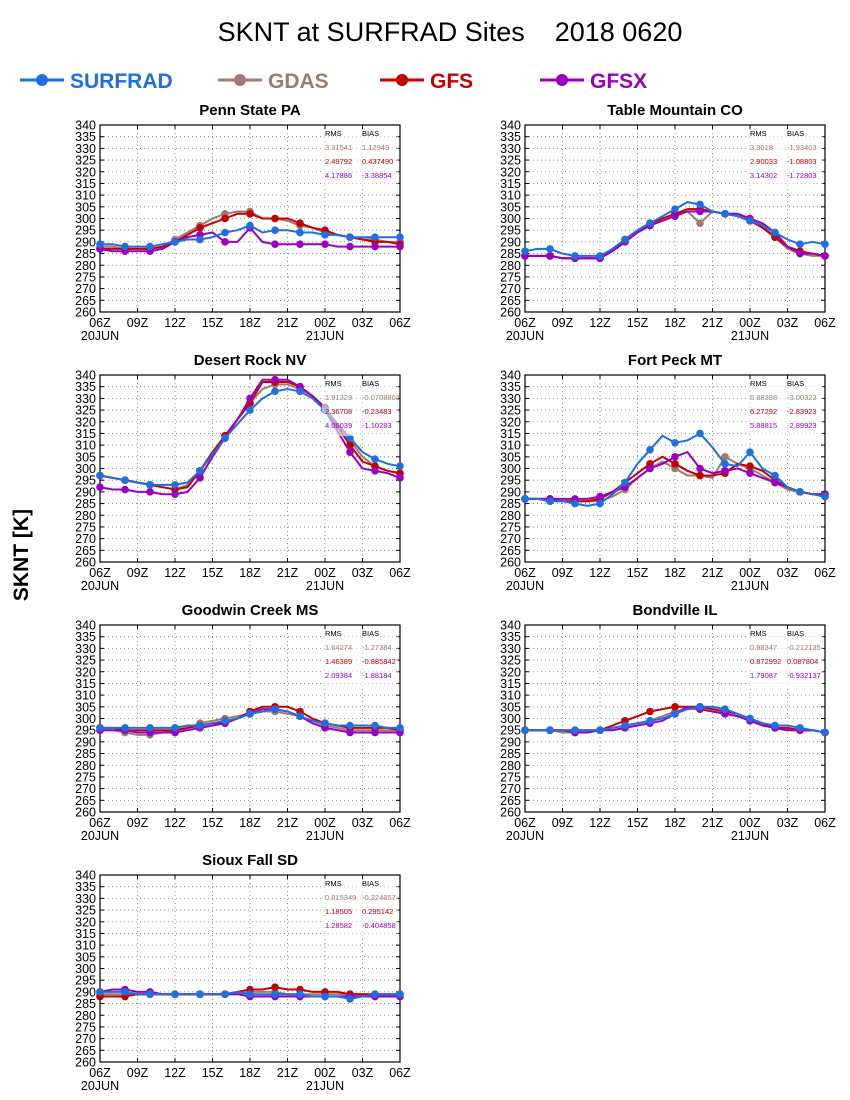  I want to click on stats-bias-gfsx: -2.89923, so click(802, 425).